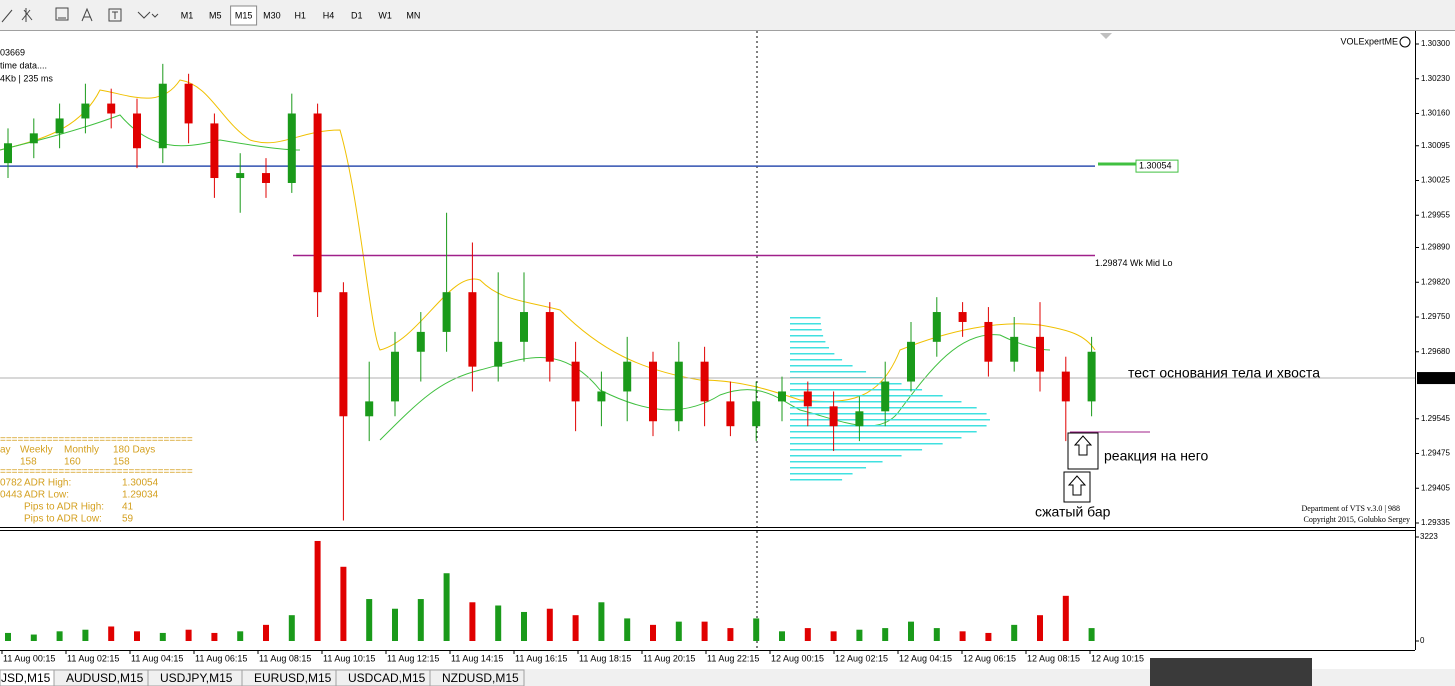  Describe the element at coordinates (329, 15) in the screenshot. I see `timeframe-button: H4` at that location.